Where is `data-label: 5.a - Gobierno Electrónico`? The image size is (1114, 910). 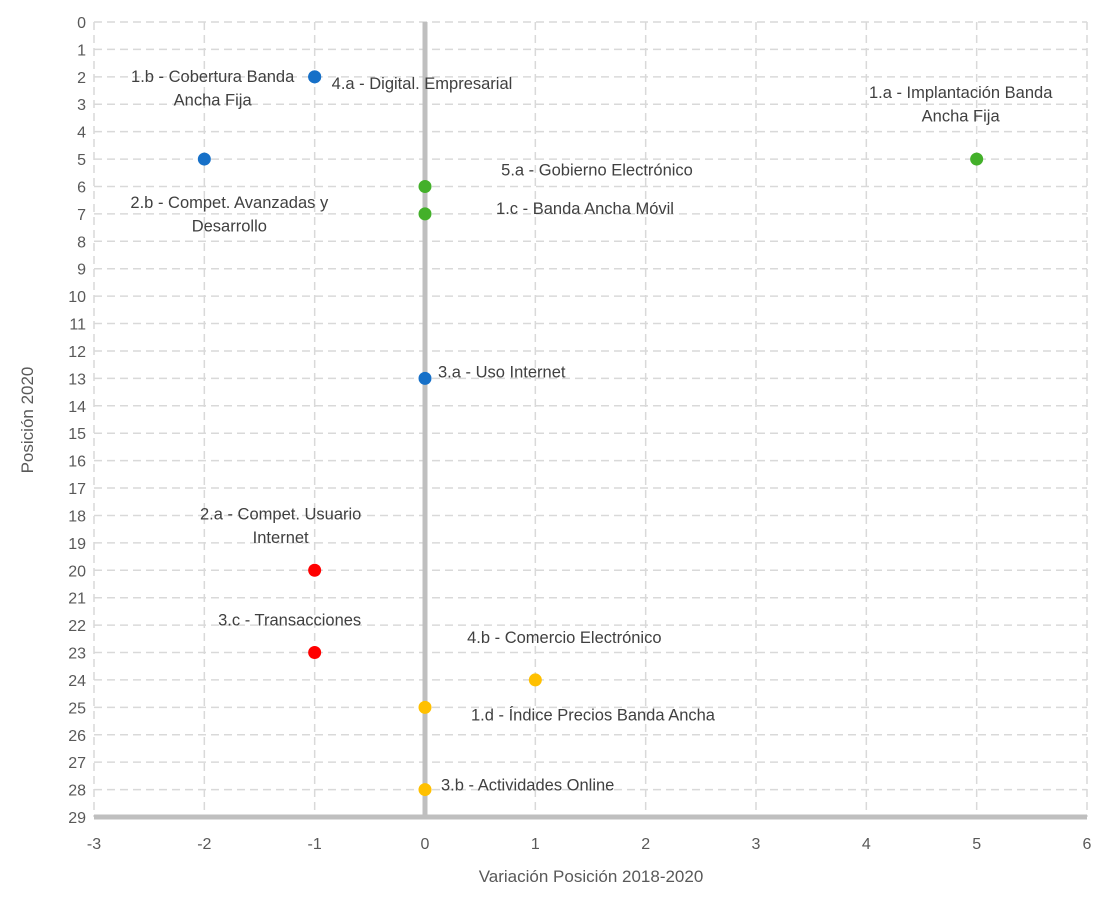
data-label: 5.a - Gobierno Electrónico is located at coordinates (597, 170).